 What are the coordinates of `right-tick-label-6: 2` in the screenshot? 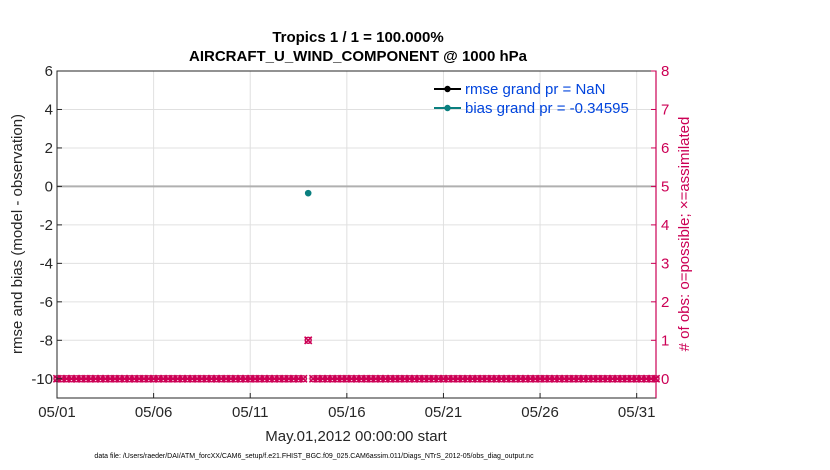 It's located at (665, 302).